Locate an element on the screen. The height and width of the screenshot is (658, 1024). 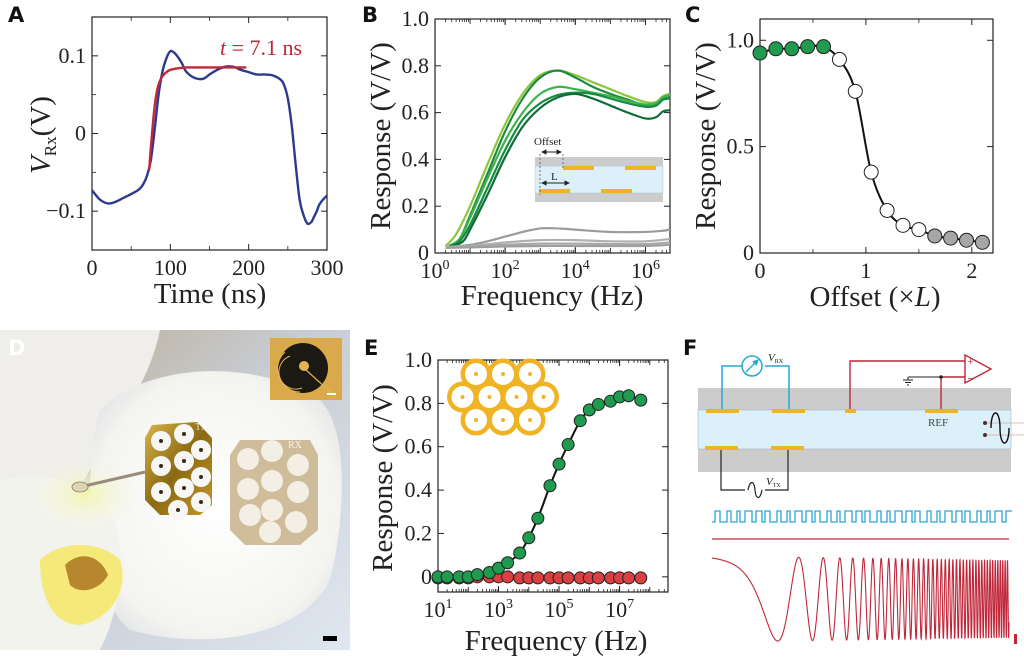
x-tick-label: 10⁵ is located at coordinates (559, 609).